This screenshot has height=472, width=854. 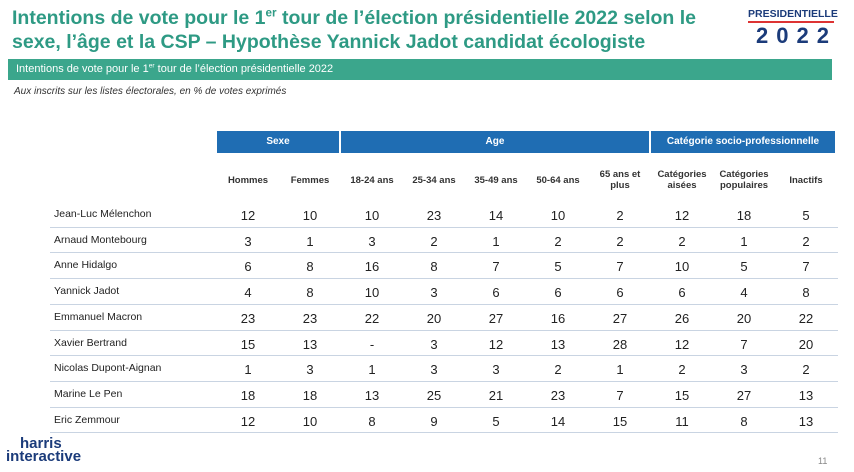 I want to click on row-label: Eric Zemmour, so click(x=87, y=419).